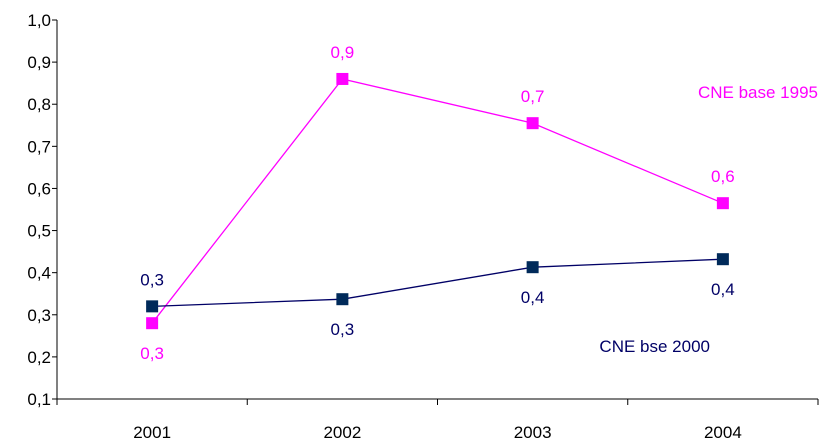 The image size is (833, 441). Describe the element at coordinates (39, 104) in the screenshot. I see `y-tick-label: 0,8` at that location.